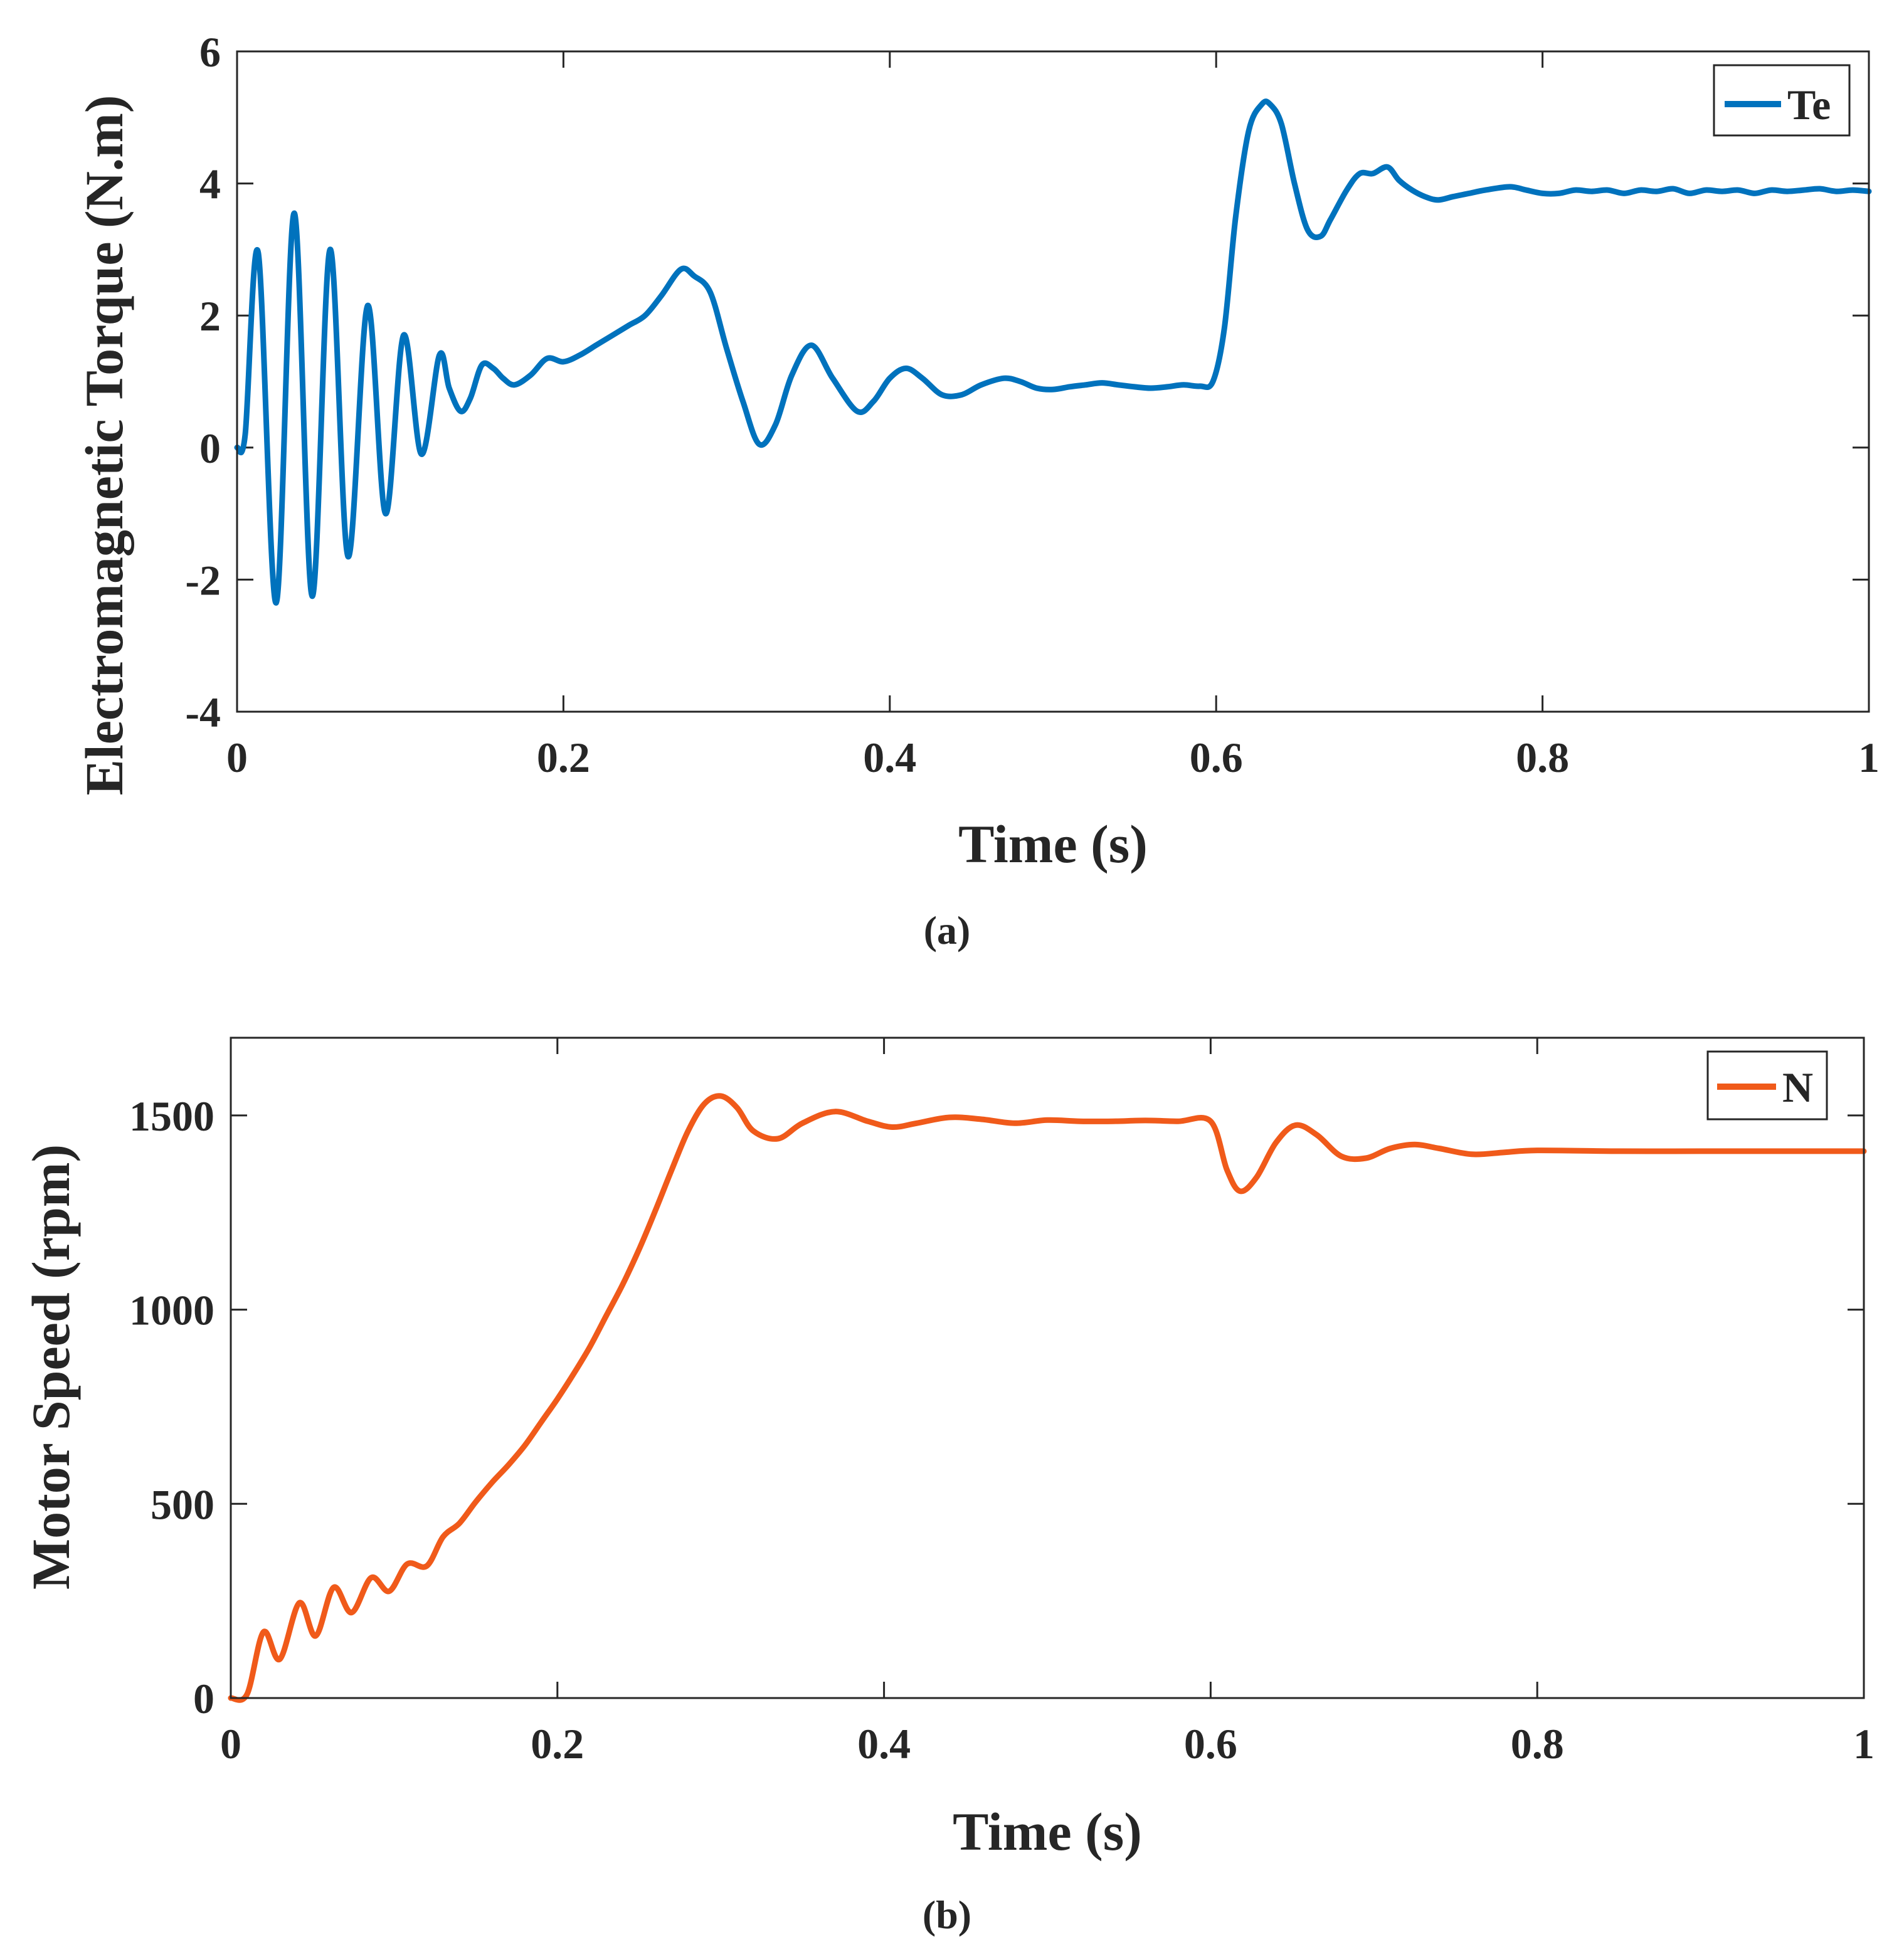 Image resolution: width=1904 pixels, height=1957 pixels. I want to click on speed-x-tick-labels: 0 0.2 0.4 0.6 0.8 1, so click(1047, 1744).